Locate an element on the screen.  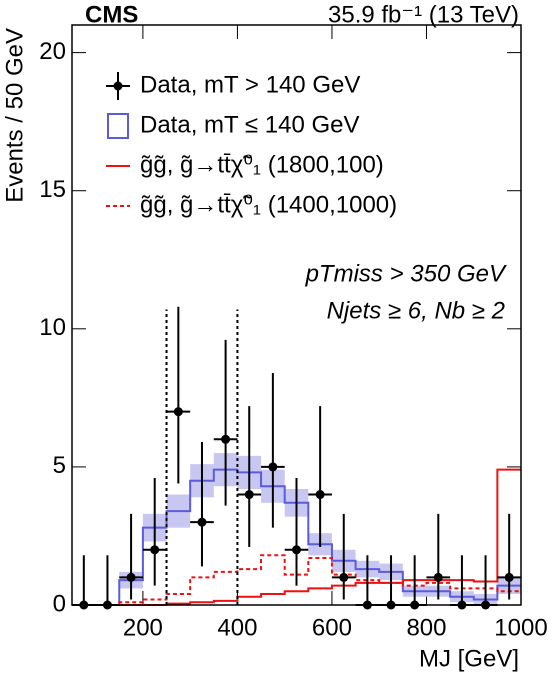
x-axis-label: MJ [GeV] is located at coordinates (469, 658).